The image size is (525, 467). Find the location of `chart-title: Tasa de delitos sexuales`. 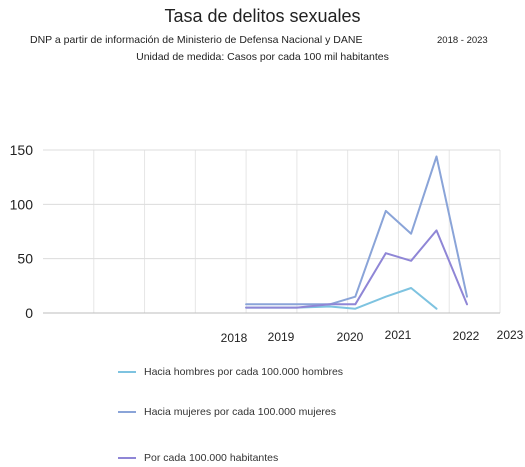

chart-title: Tasa de delitos sexuales is located at coordinates (262, 16).